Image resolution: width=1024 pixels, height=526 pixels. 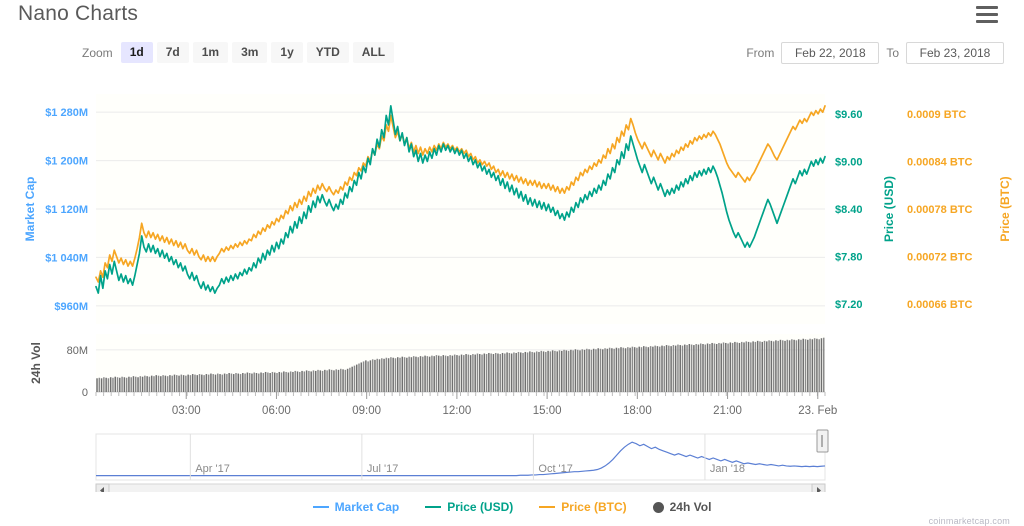 I want to click on navigator: Apr '17 Jul '17 Oct '17 Jan '18, so click(x=462, y=460).